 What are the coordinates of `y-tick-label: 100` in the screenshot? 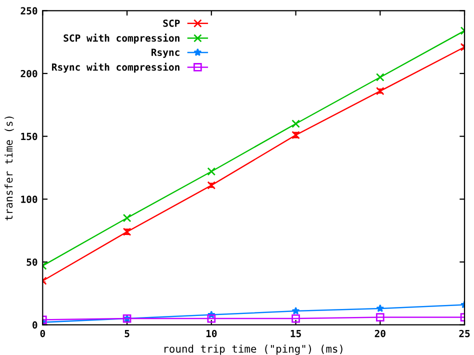 It's located at (29, 199).